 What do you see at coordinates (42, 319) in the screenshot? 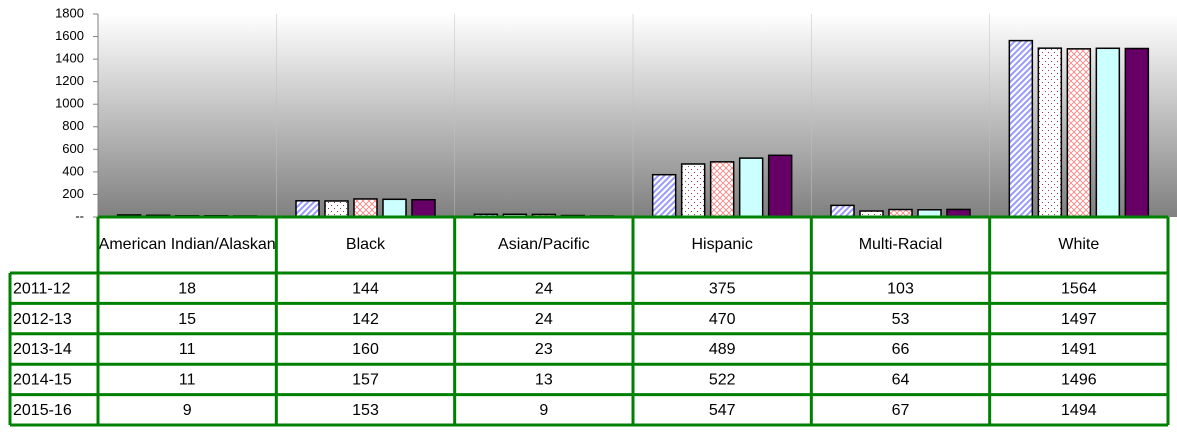
I see `row-label: 2012-13` at bounding box center [42, 319].